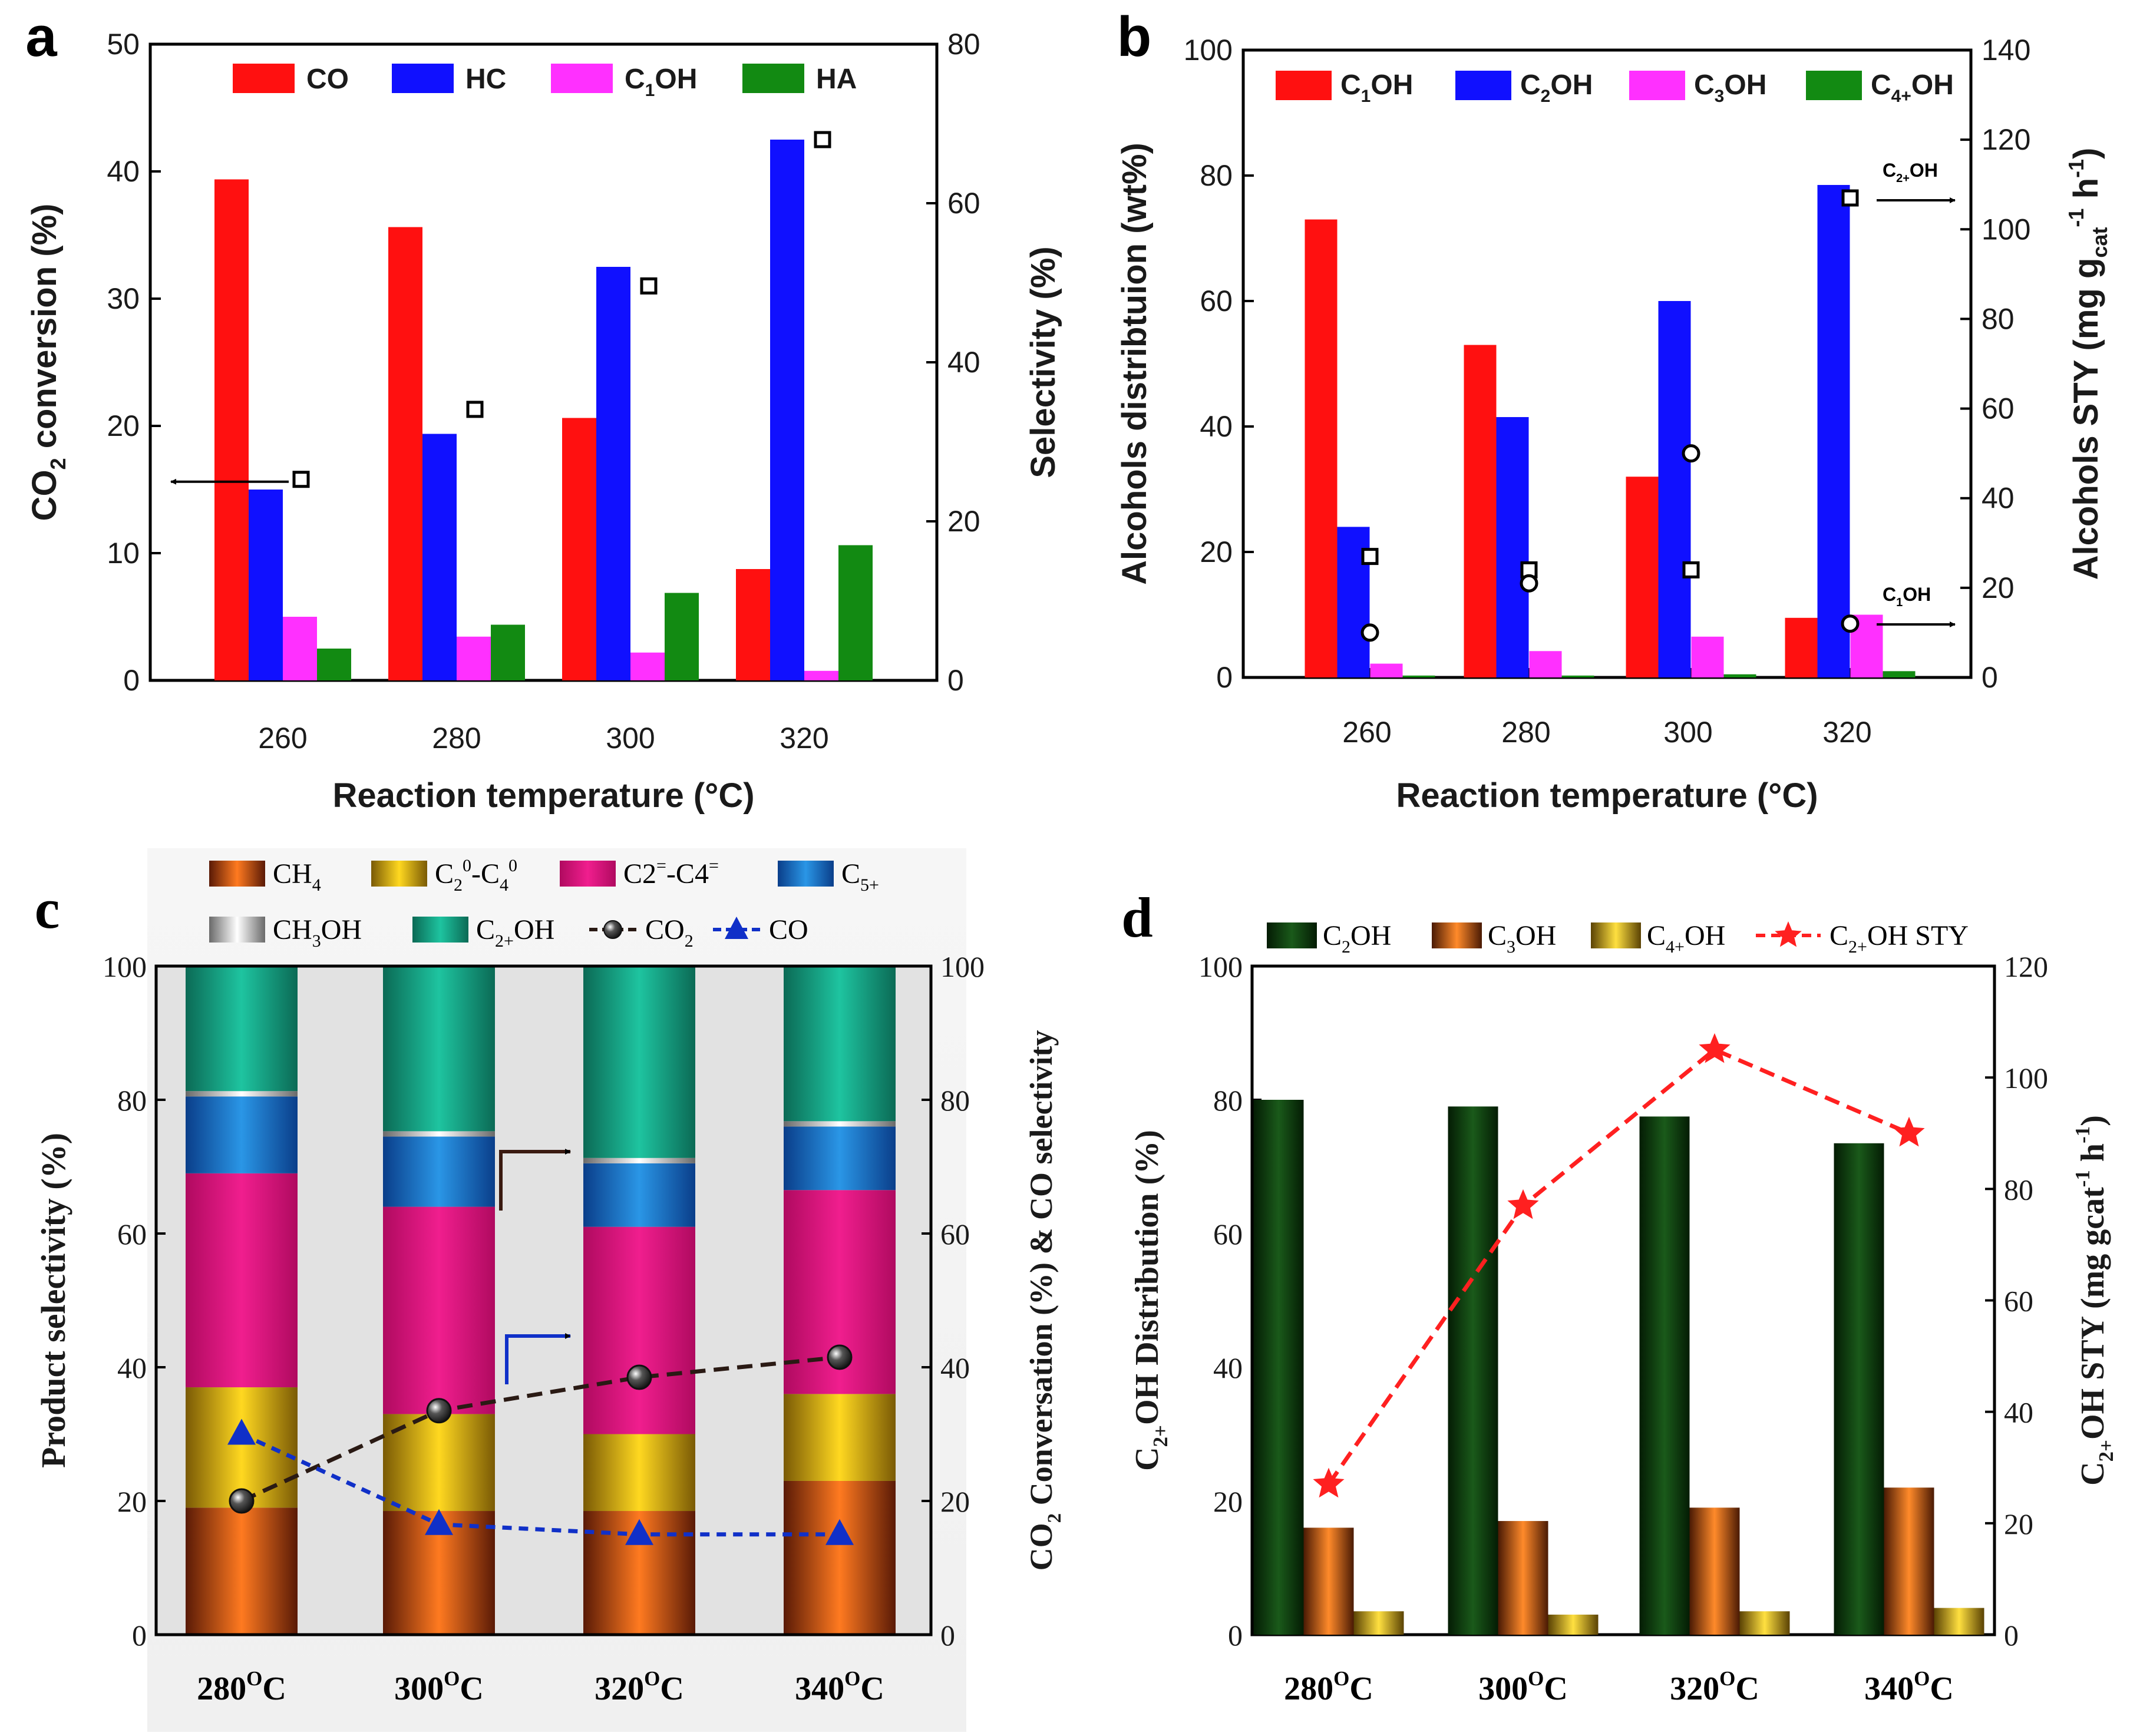  I want to click on panel-c-y-tick-label: 40, so click(132, 1367).